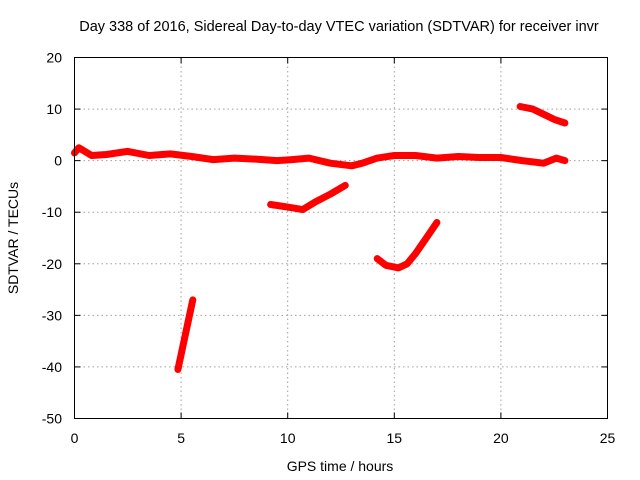 The width and height of the screenshot is (640, 480). I want to click on y-tick-labels: -50 -40 -30 -20 -10 0 10 20, so click(52, 238).